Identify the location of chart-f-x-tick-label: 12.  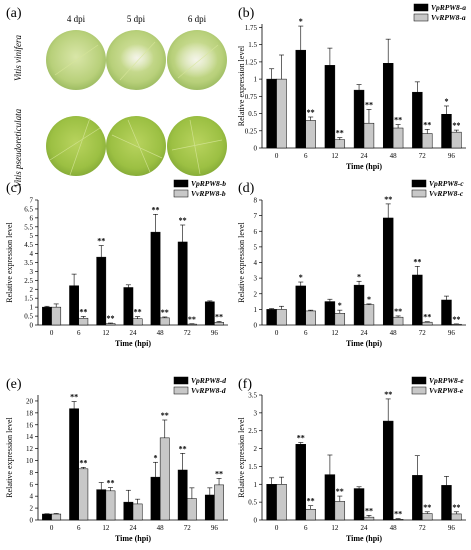
(335, 528).